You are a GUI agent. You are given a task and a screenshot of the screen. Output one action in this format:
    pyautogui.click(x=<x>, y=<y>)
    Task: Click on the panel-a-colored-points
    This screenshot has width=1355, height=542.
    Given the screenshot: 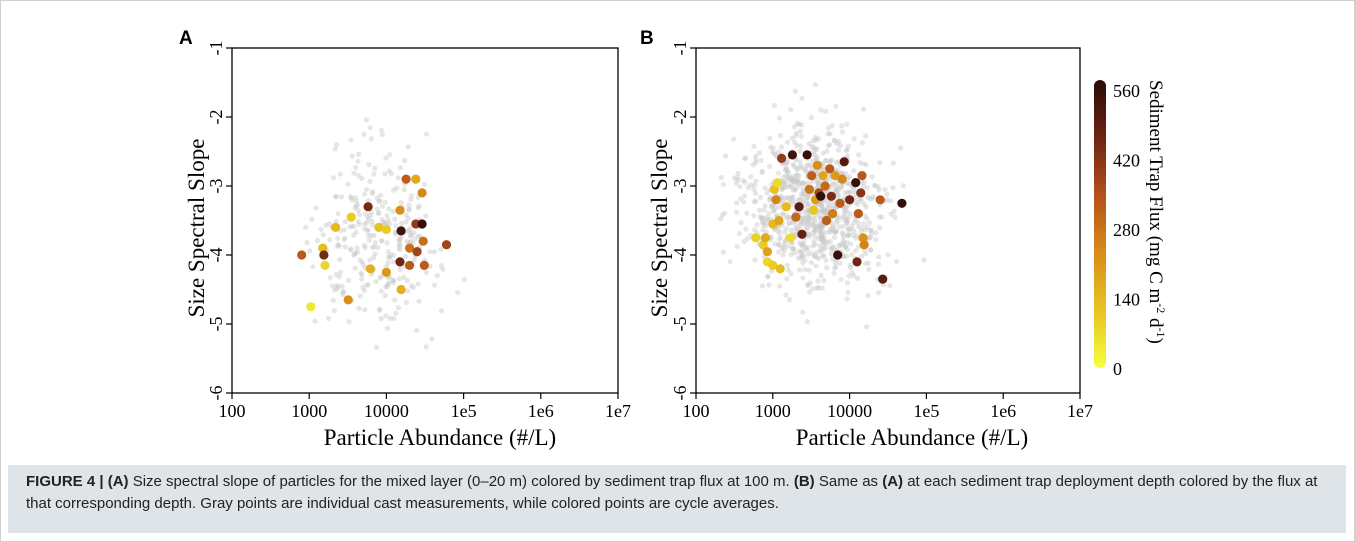 What is the action you would take?
    pyautogui.click(x=374, y=243)
    